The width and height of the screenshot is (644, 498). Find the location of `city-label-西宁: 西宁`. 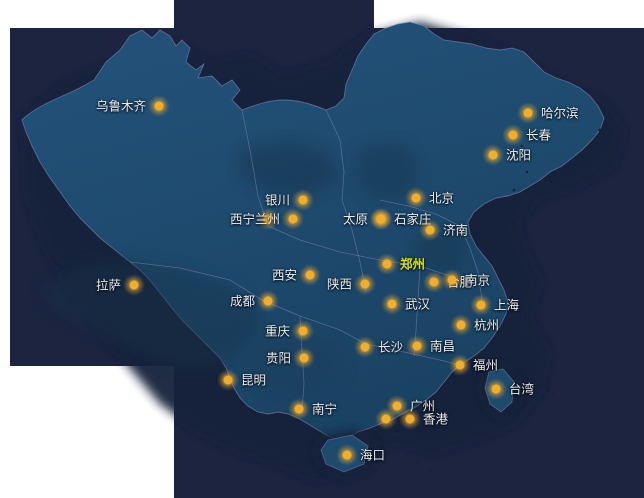

city-label-西宁: 西宁 is located at coordinates (242, 219).